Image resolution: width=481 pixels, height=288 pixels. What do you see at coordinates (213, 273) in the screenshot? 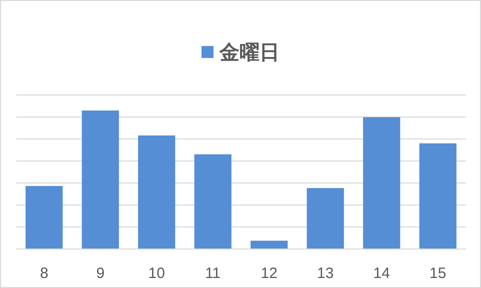
I see `x-tick-label: 11` at bounding box center [213, 273].